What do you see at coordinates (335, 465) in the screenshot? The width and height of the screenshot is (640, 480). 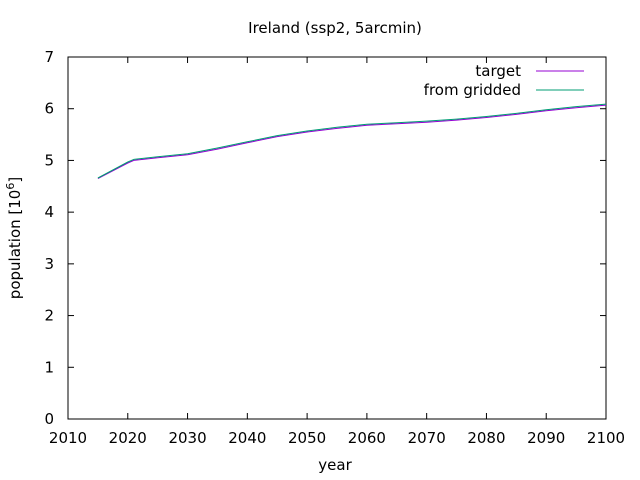 I see `x-axis-label: year` at bounding box center [335, 465].